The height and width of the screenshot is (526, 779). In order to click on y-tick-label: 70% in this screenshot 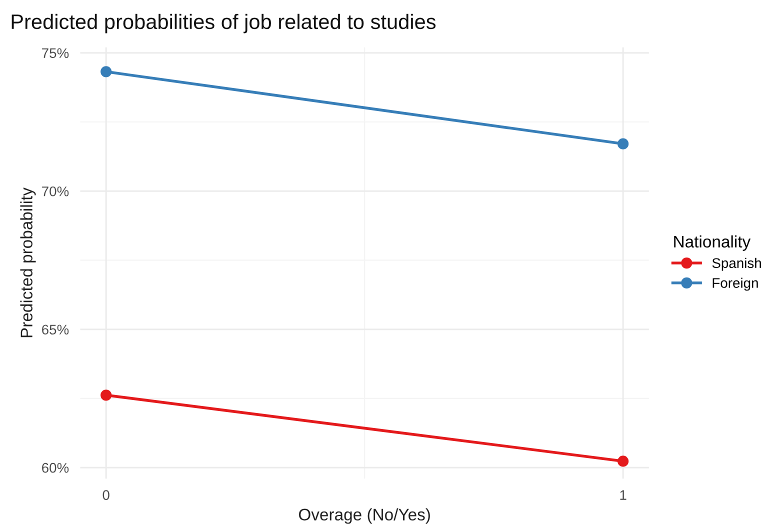, I will do `click(55, 191)`.